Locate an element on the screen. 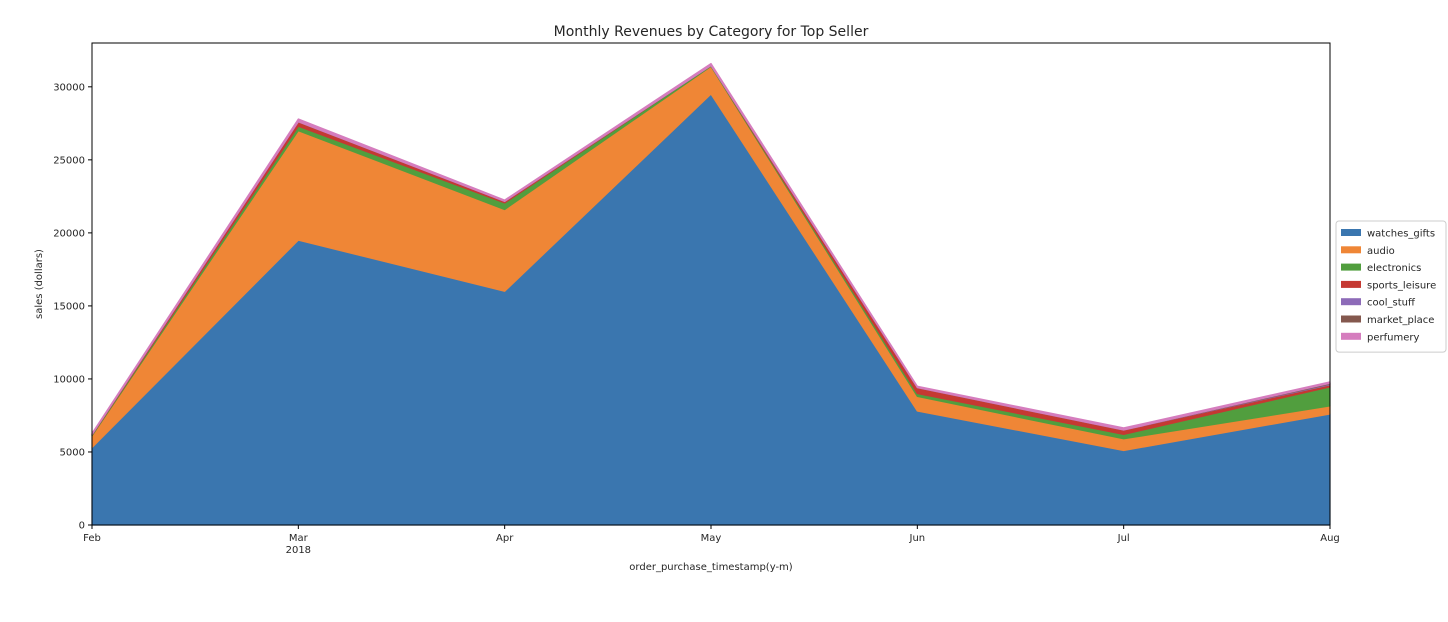  y-tick-label: 30000 is located at coordinates (69, 87).